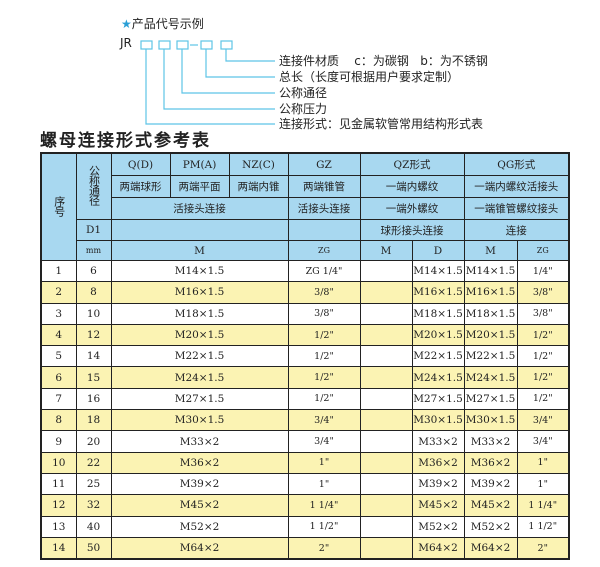 The width and height of the screenshot is (600, 567). What do you see at coordinates (490, 356) in the screenshot?
I see `cell-qg-m: M22×1.5` at bounding box center [490, 356].